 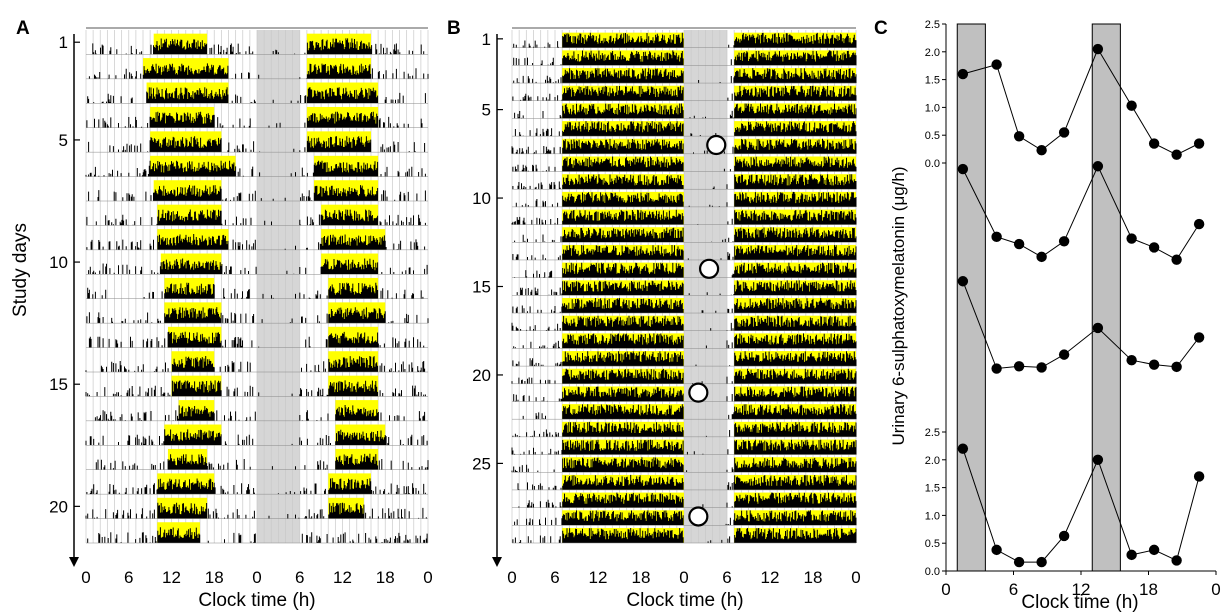 What do you see at coordinates (932, 81) in the screenshot?
I see `y-tick-label: 1.5` at bounding box center [932, 81].